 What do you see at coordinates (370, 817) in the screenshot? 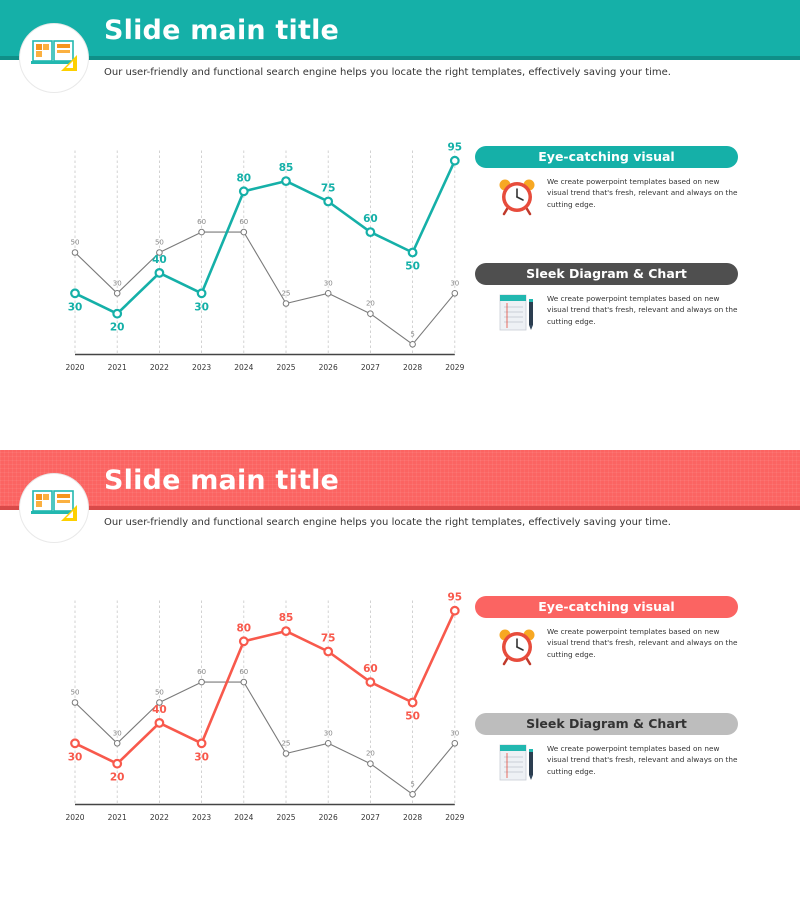
I see `x-tick-label: 2027` at bounding box center [370, 817].